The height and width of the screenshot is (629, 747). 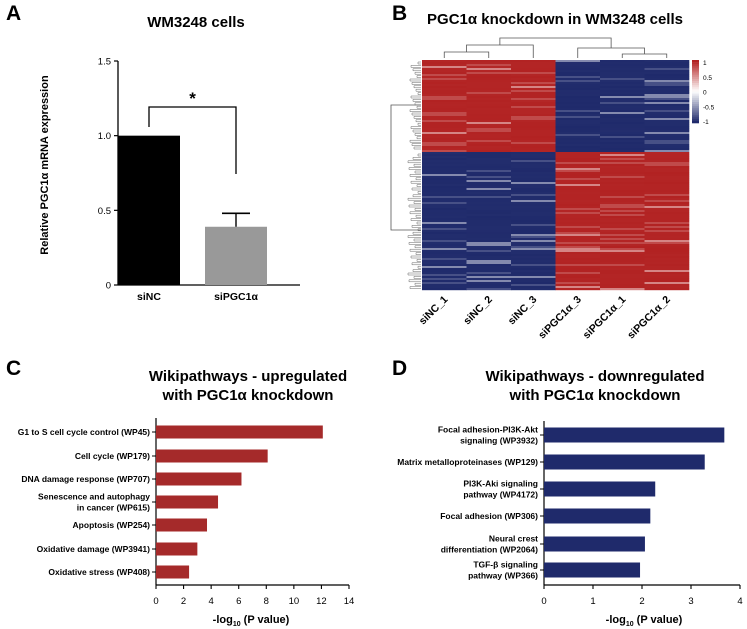 What do you see at coordinates (649, 318) in the screenshot?
I see `heatmap-column-label-5: siPGC1α_2` at bounding box center [649, 318].